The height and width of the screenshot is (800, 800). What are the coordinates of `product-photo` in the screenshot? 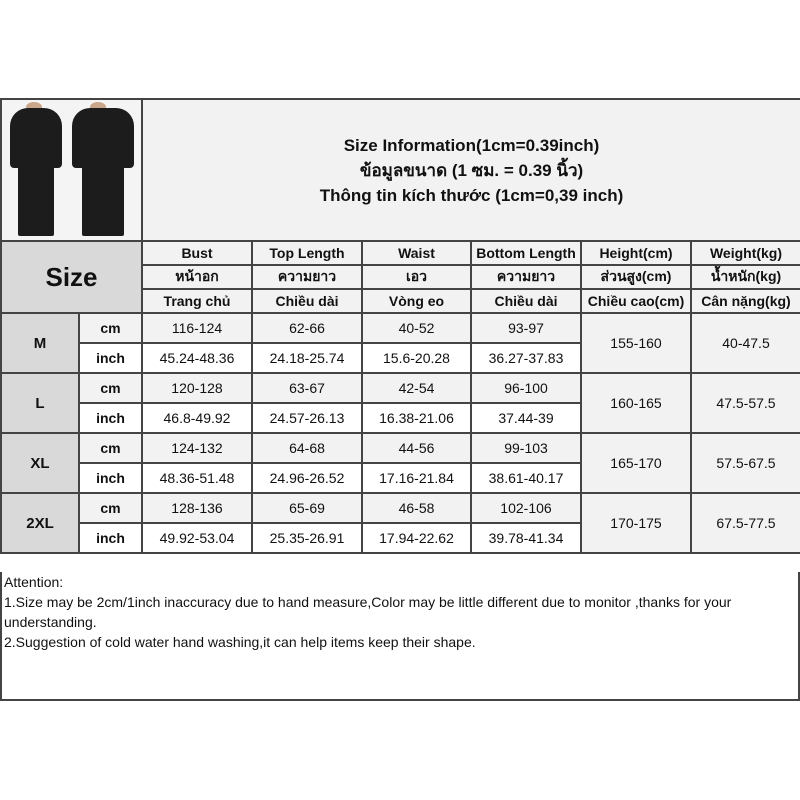 It's located at (71, 170).